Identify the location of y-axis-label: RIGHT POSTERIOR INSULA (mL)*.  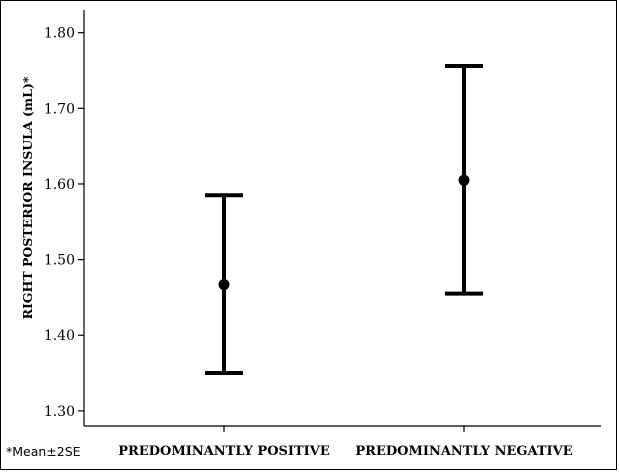
(27, 197).